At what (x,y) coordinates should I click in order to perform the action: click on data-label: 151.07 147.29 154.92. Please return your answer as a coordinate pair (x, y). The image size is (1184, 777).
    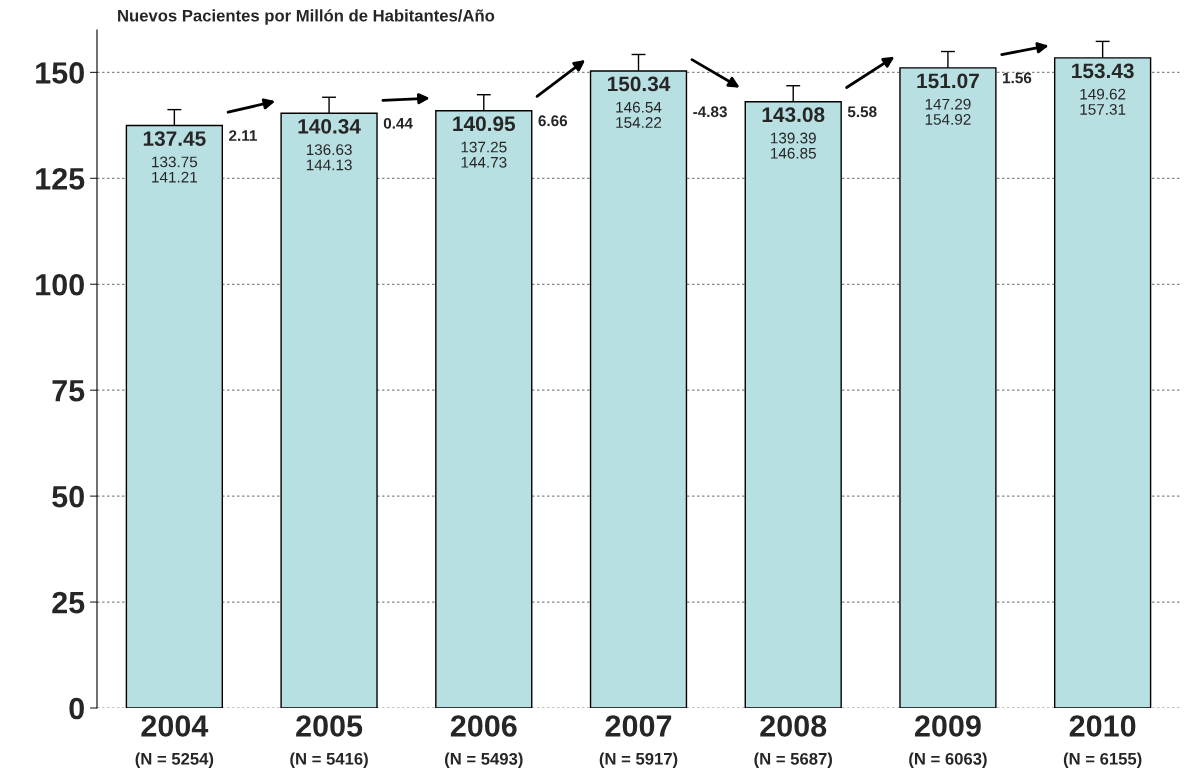
    Looking at the image, I should click on (948, 99).